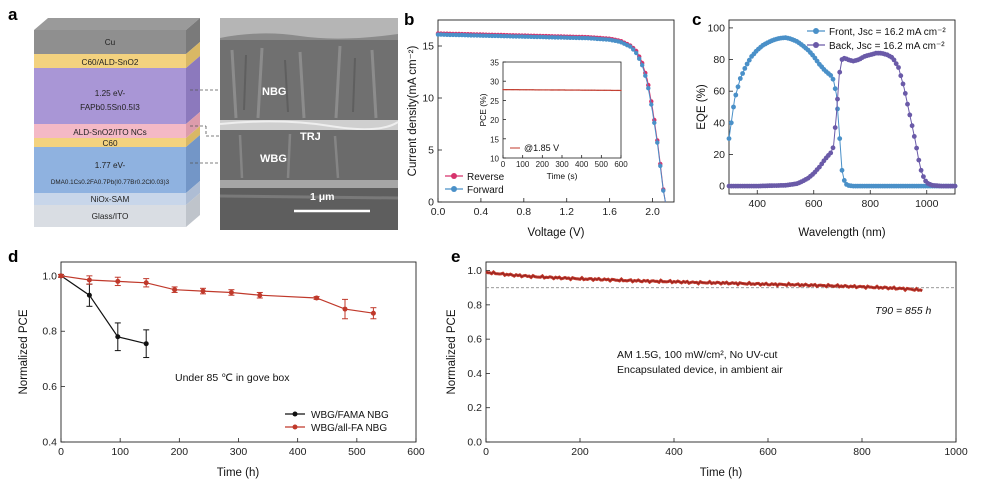 The height and width of the screenshot is (485, 985). I want to click on legend-marker-allfa, so click(295, 427).